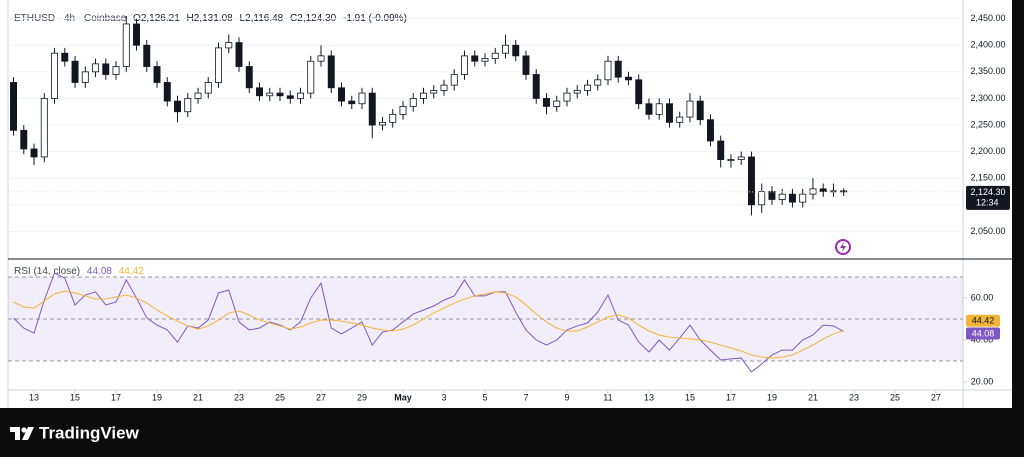 The image size is (1024, 457). Describe the element at coordinates (987, 231) in the screenshot. I see `y-tick-label: 2,050.00` at that location.